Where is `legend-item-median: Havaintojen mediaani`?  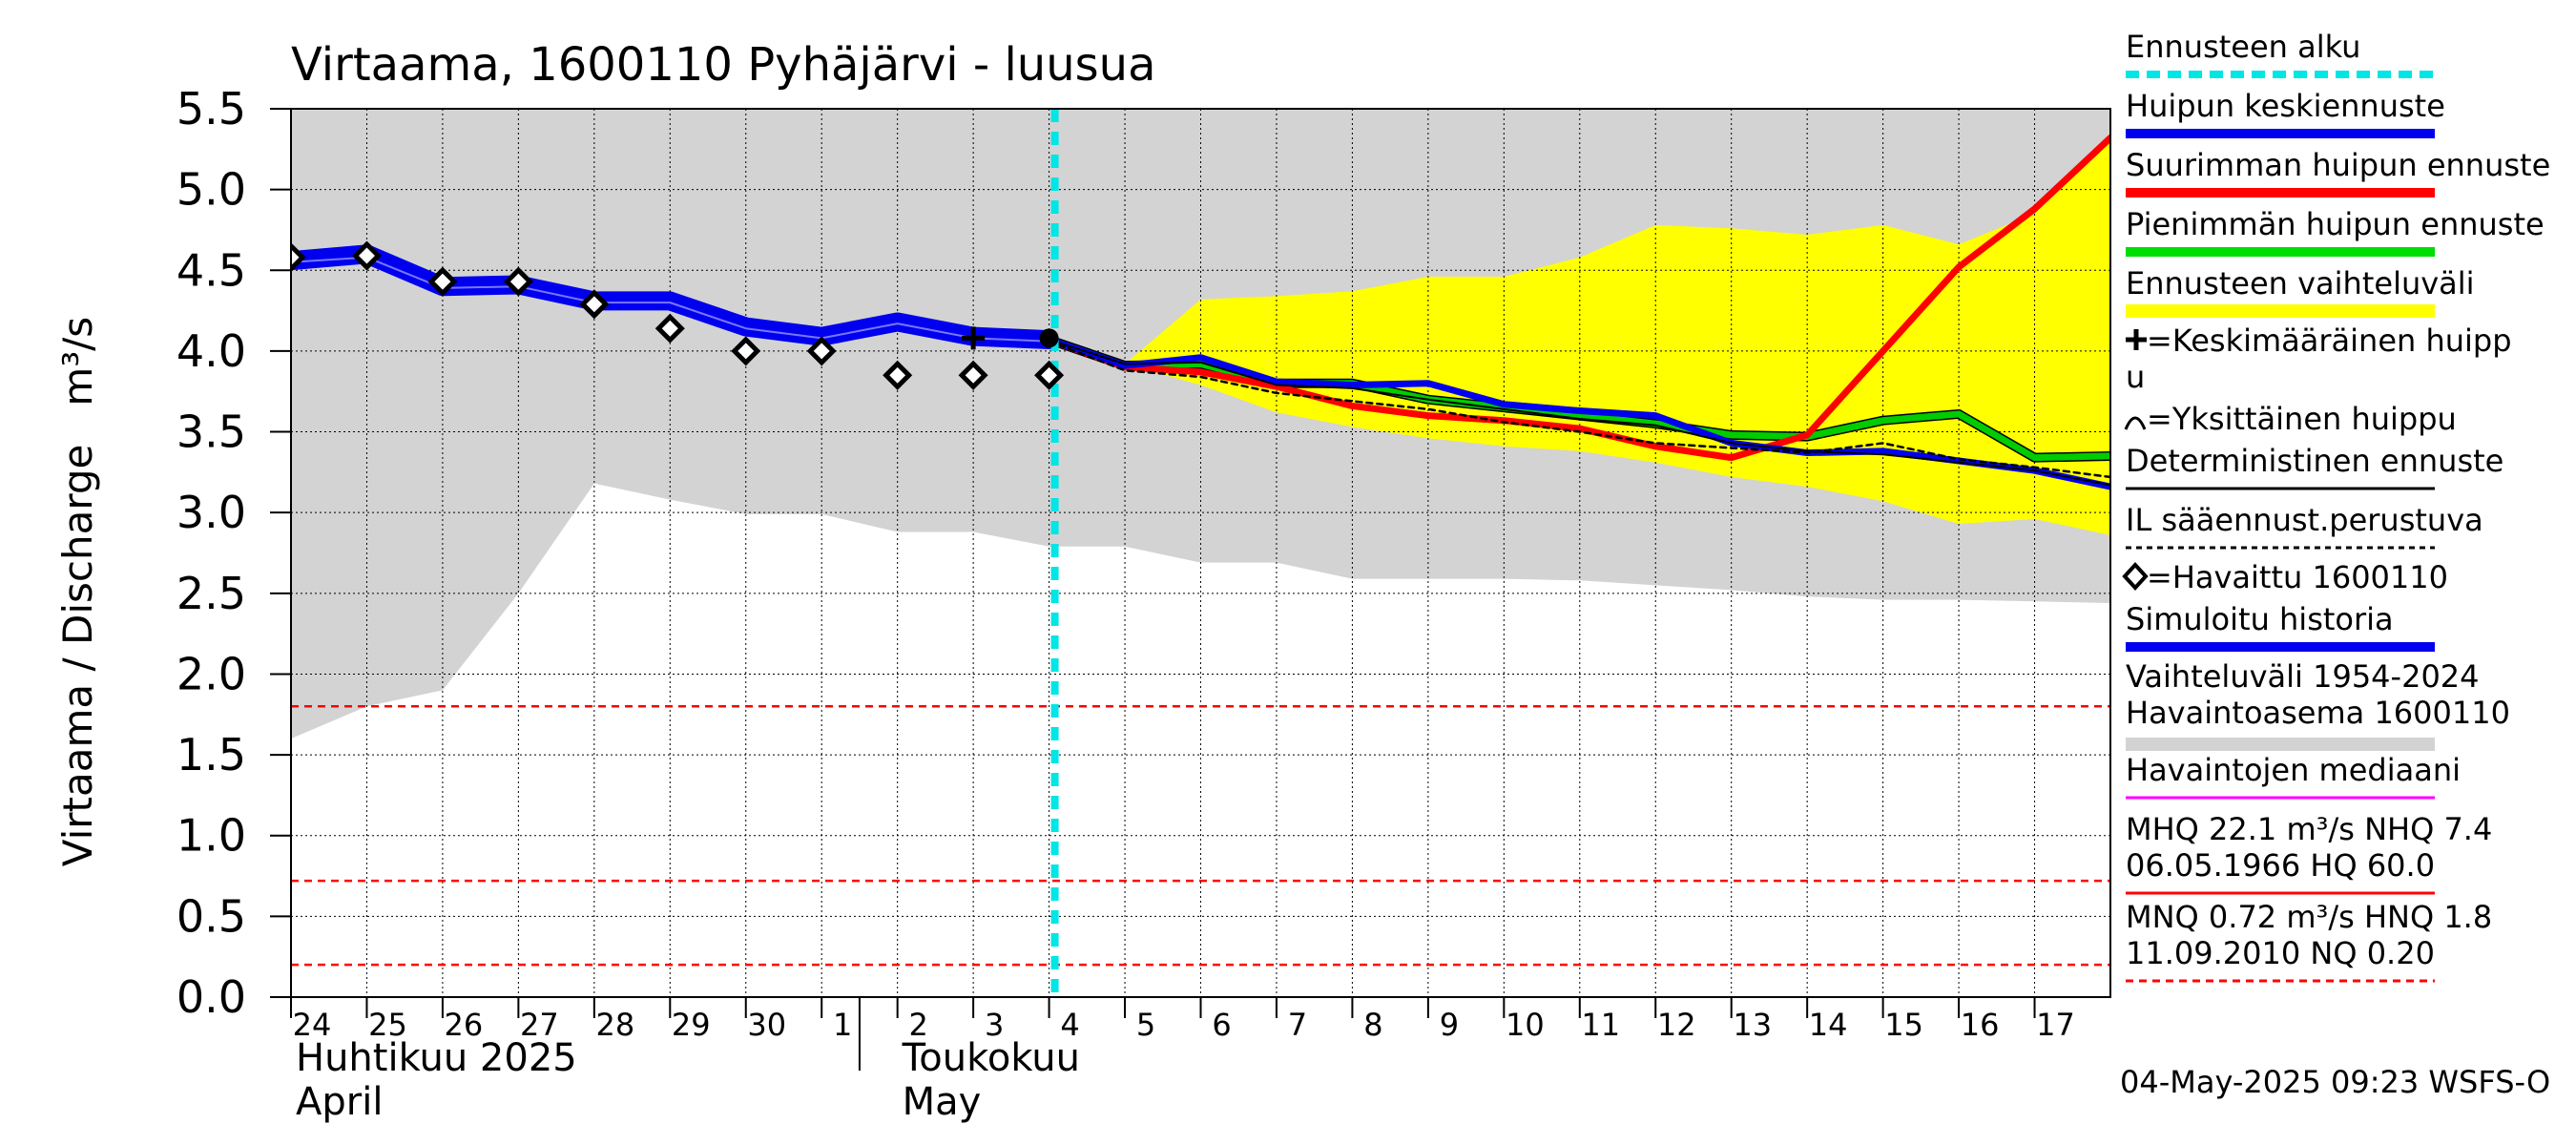 legend-item-median: Havaintojen mediaani is located at coordinates (2293, 776).